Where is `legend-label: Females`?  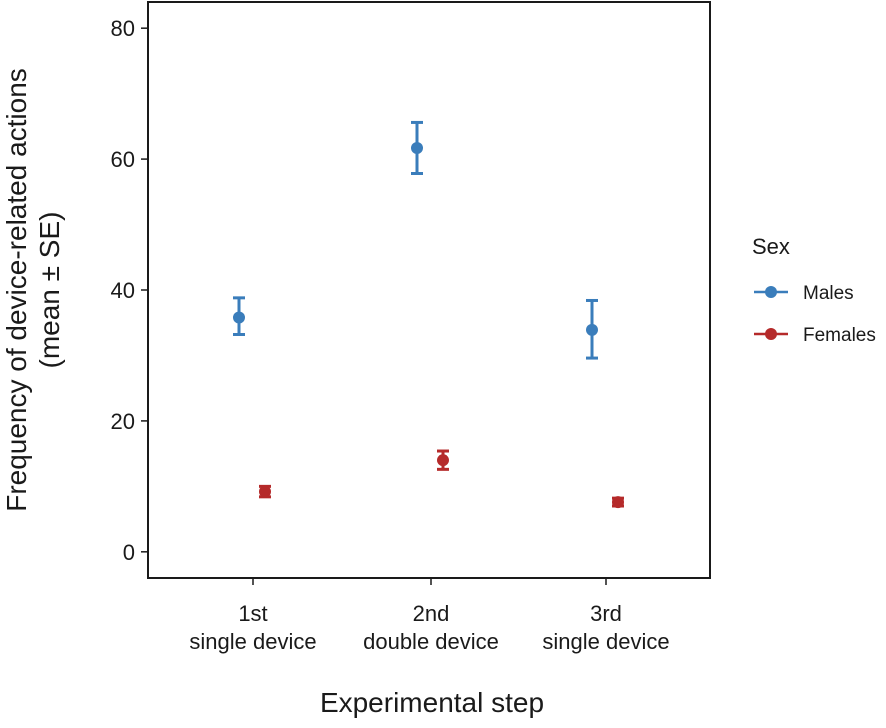 legend-label: Females is located at coordinates (839, 335).